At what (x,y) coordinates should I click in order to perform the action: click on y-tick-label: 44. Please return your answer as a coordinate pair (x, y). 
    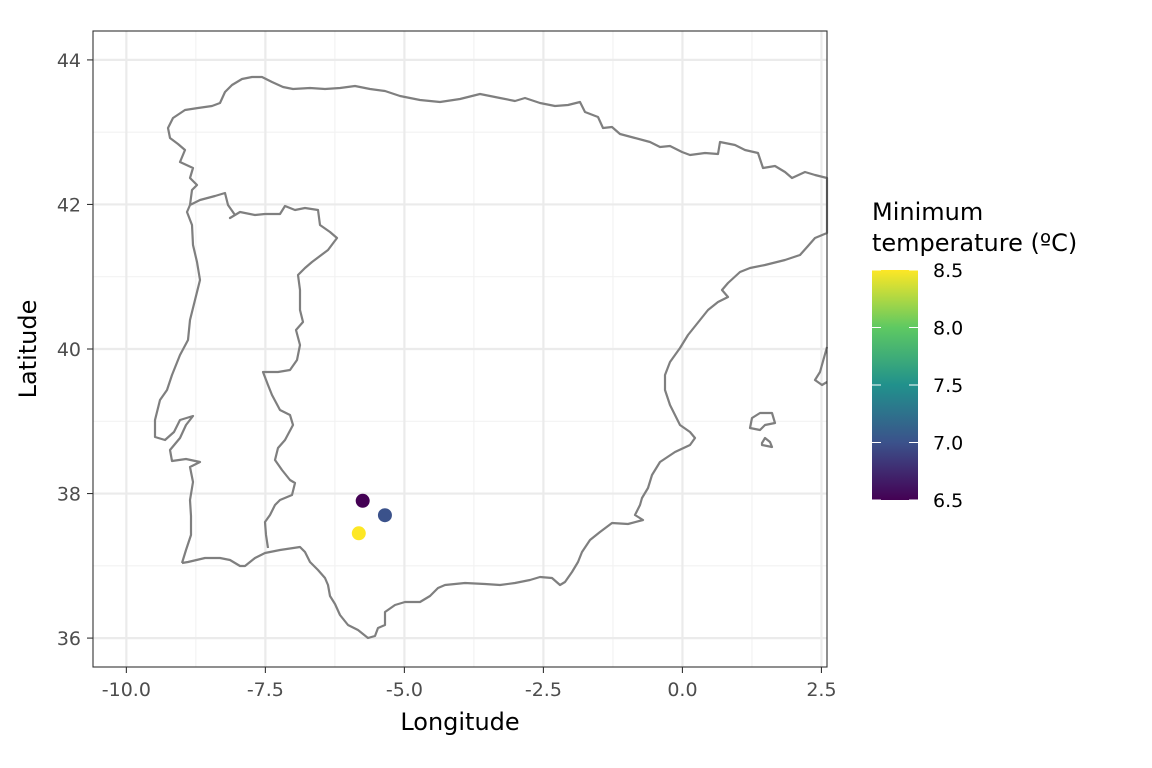
    Looking at the image, I should click on (69, 61).